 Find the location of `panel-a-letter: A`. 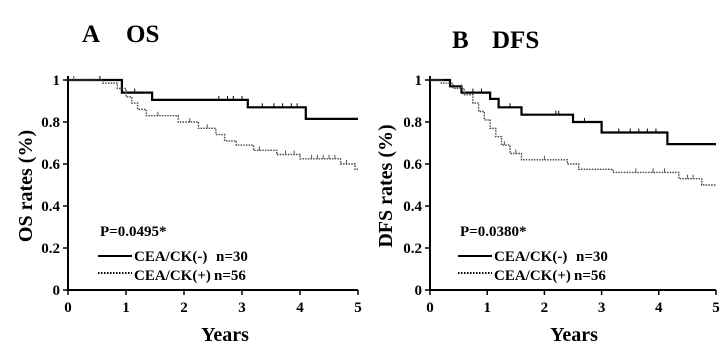

panel-a-letter: A is located at coordinates (91, 34).